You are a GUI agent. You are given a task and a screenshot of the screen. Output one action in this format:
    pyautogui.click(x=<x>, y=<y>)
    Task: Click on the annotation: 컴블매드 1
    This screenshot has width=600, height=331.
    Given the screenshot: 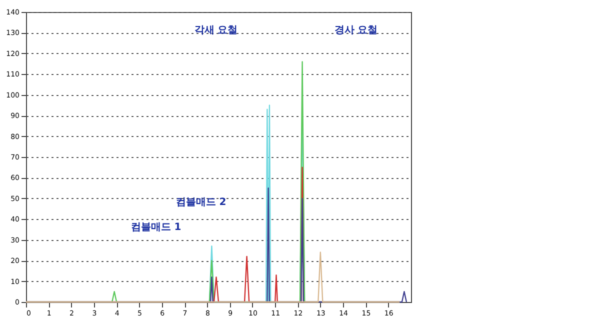 What is the action you would take?
    pyautogui.click(x=156, y=227)
    